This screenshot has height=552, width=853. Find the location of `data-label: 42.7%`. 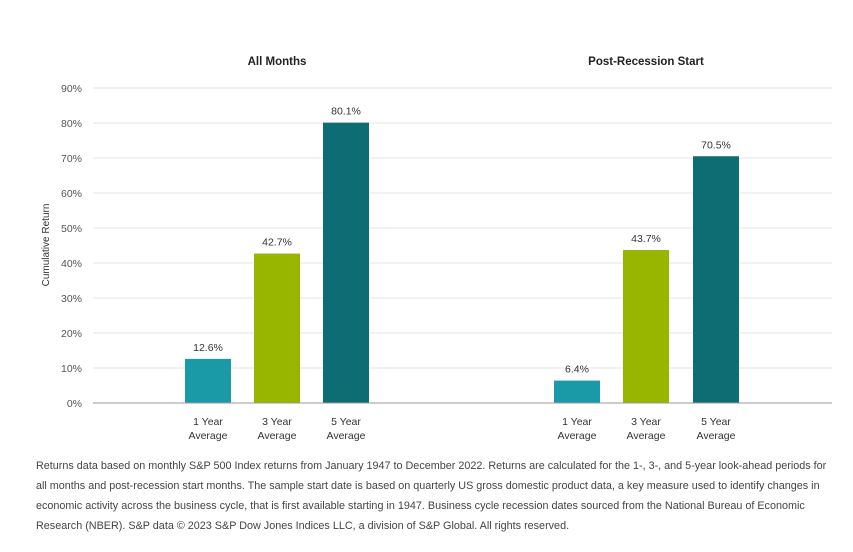

data-label: 42.7% is located at coordinates (277, 243).